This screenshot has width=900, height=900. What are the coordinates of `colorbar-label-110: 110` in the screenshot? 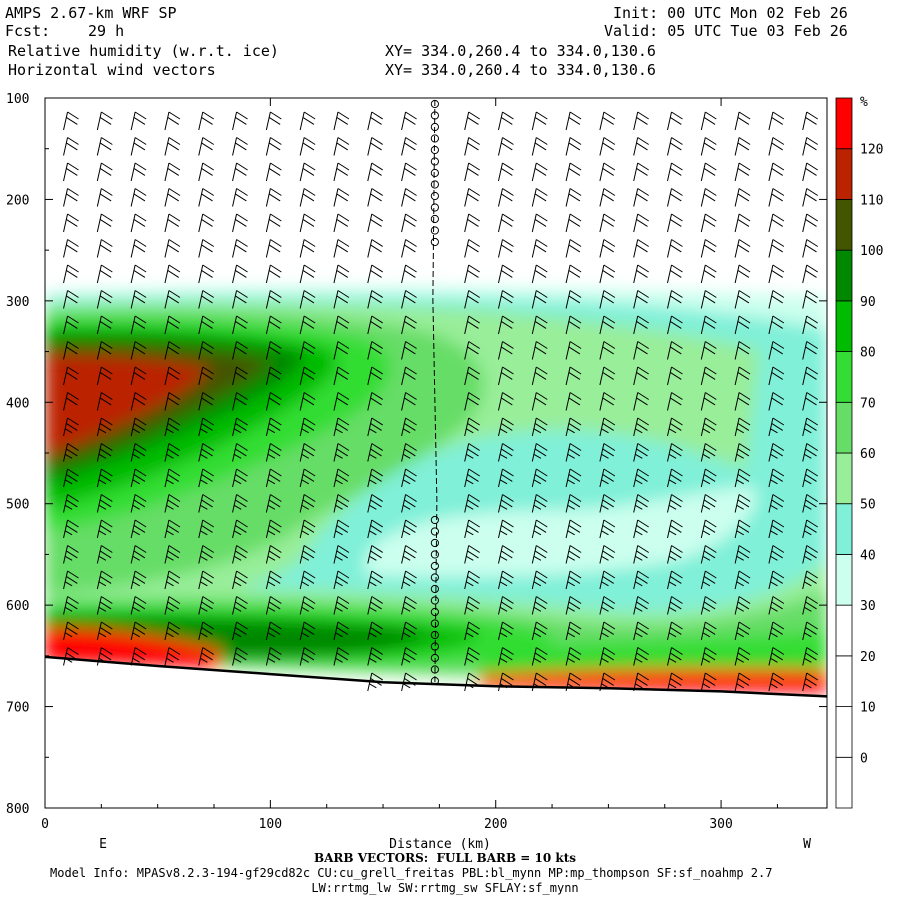 It's located at (871, 200).